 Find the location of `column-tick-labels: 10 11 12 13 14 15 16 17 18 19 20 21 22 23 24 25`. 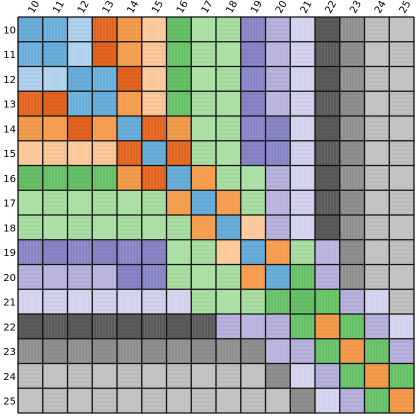

column-tick-labels: 10 11 12 13 14 15 16 17 18 19 20 21 22 23 24 25 is located at coordinates (219, 7).